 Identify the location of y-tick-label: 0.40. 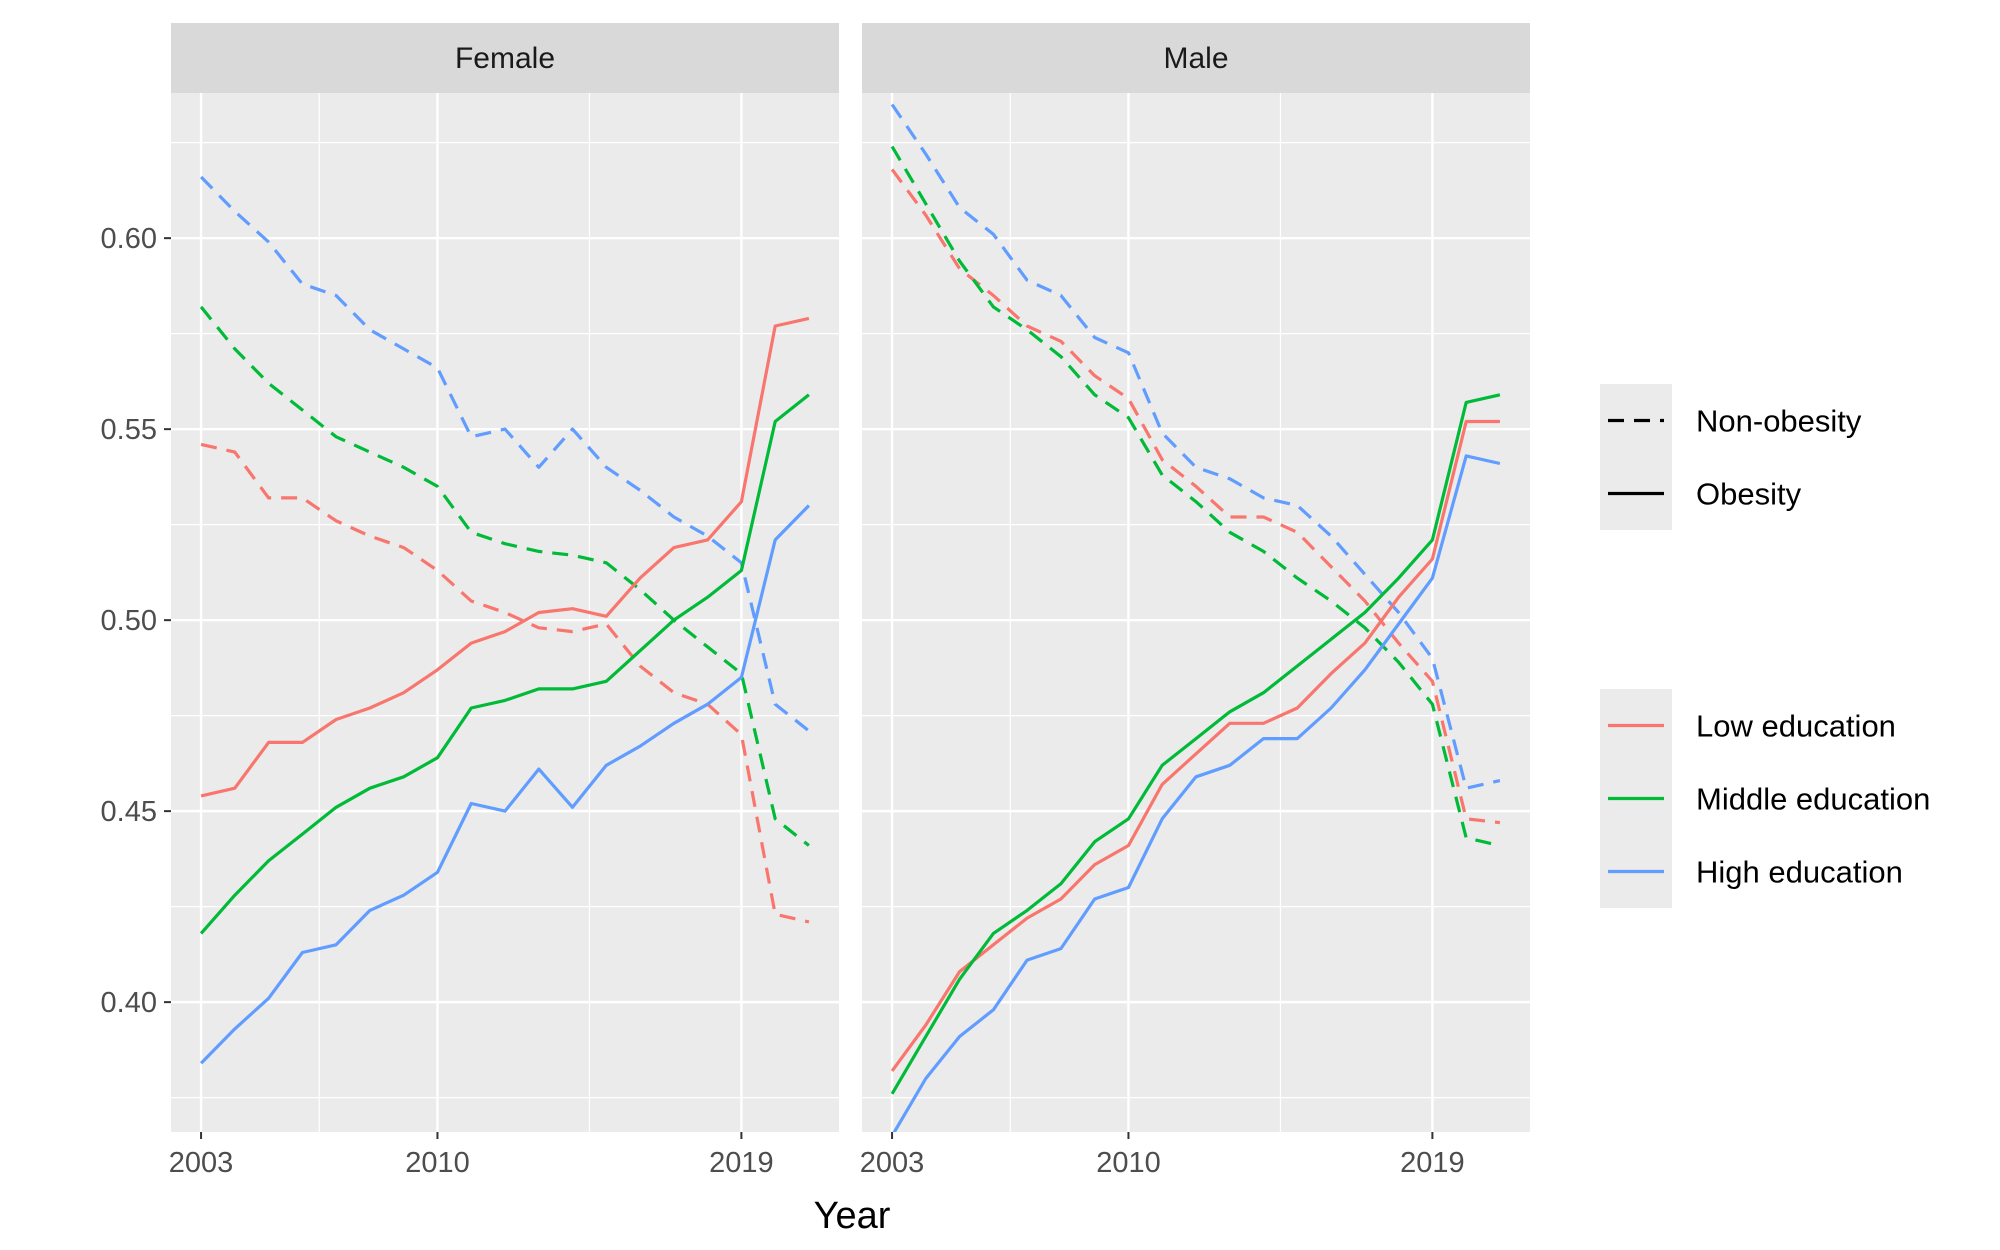
(129, 1003).